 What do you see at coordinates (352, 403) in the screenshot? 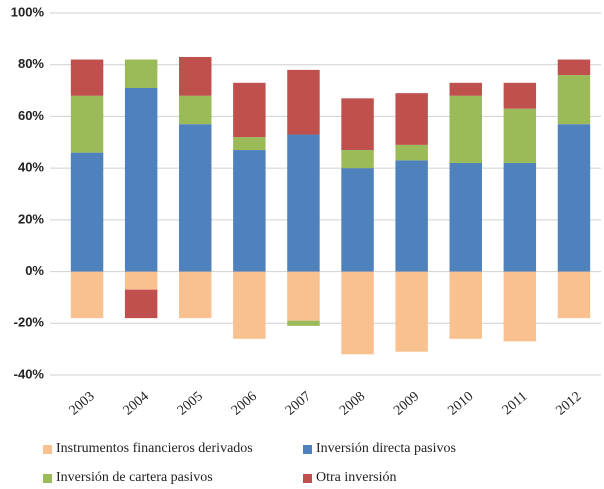
I see `x-tick-label: 2008` at bounding box center [352, 403].